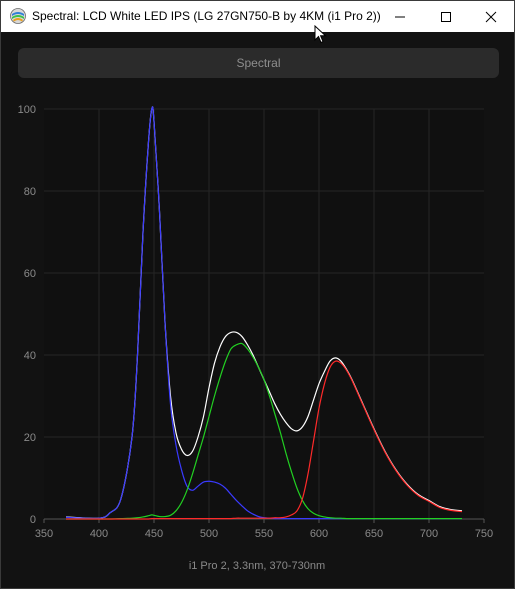  Describe the element at coordinates (154, 534) in the screenshot. I see `x-tick-label: 450` at that location.